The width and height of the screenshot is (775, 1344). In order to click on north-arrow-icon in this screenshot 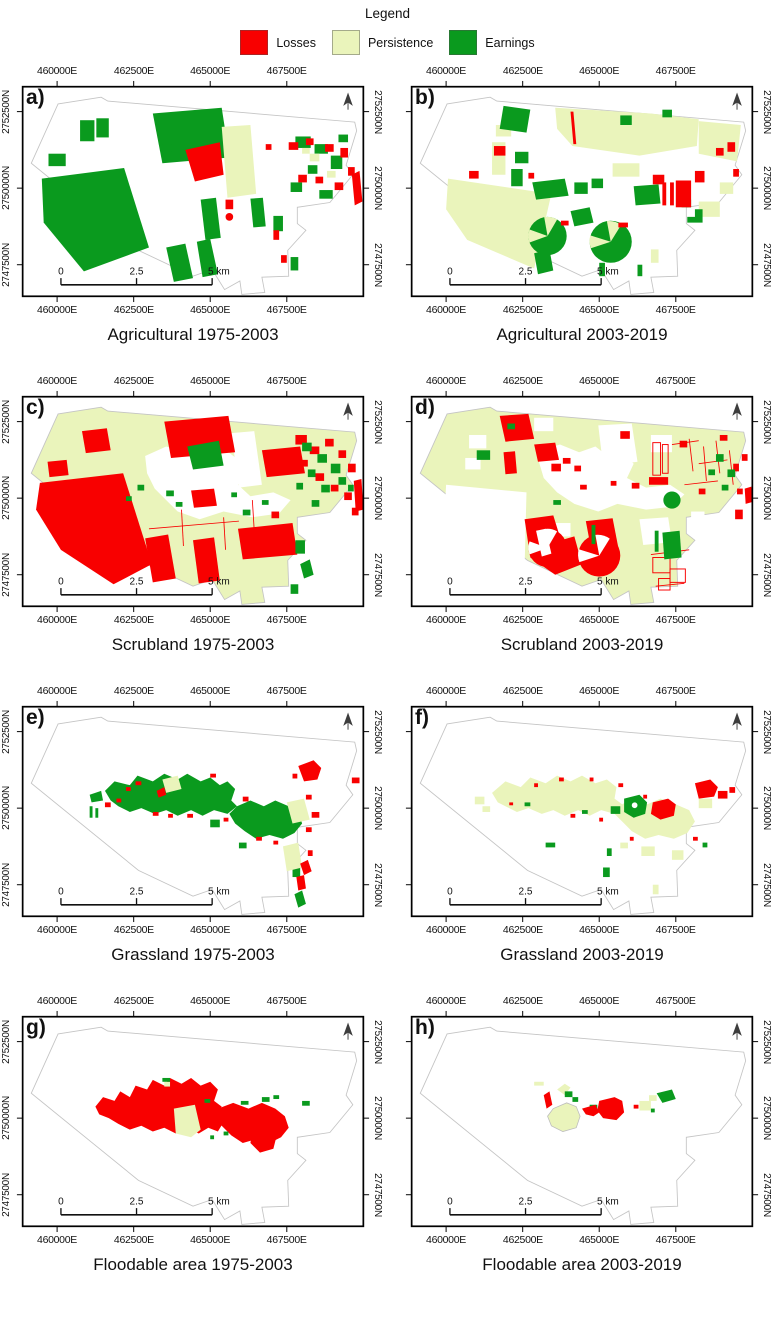, I will do `click(737, 721)`.